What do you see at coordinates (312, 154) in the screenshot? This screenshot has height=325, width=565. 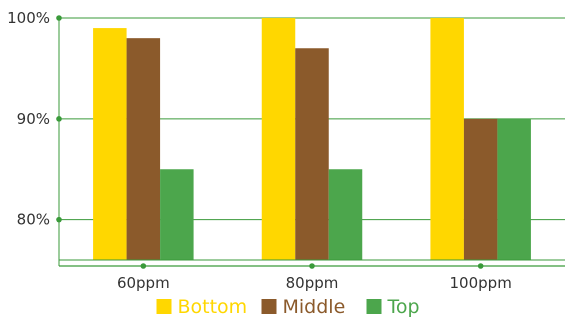 I see `bar-middle-80ppm` at bounding box center [312, 154].